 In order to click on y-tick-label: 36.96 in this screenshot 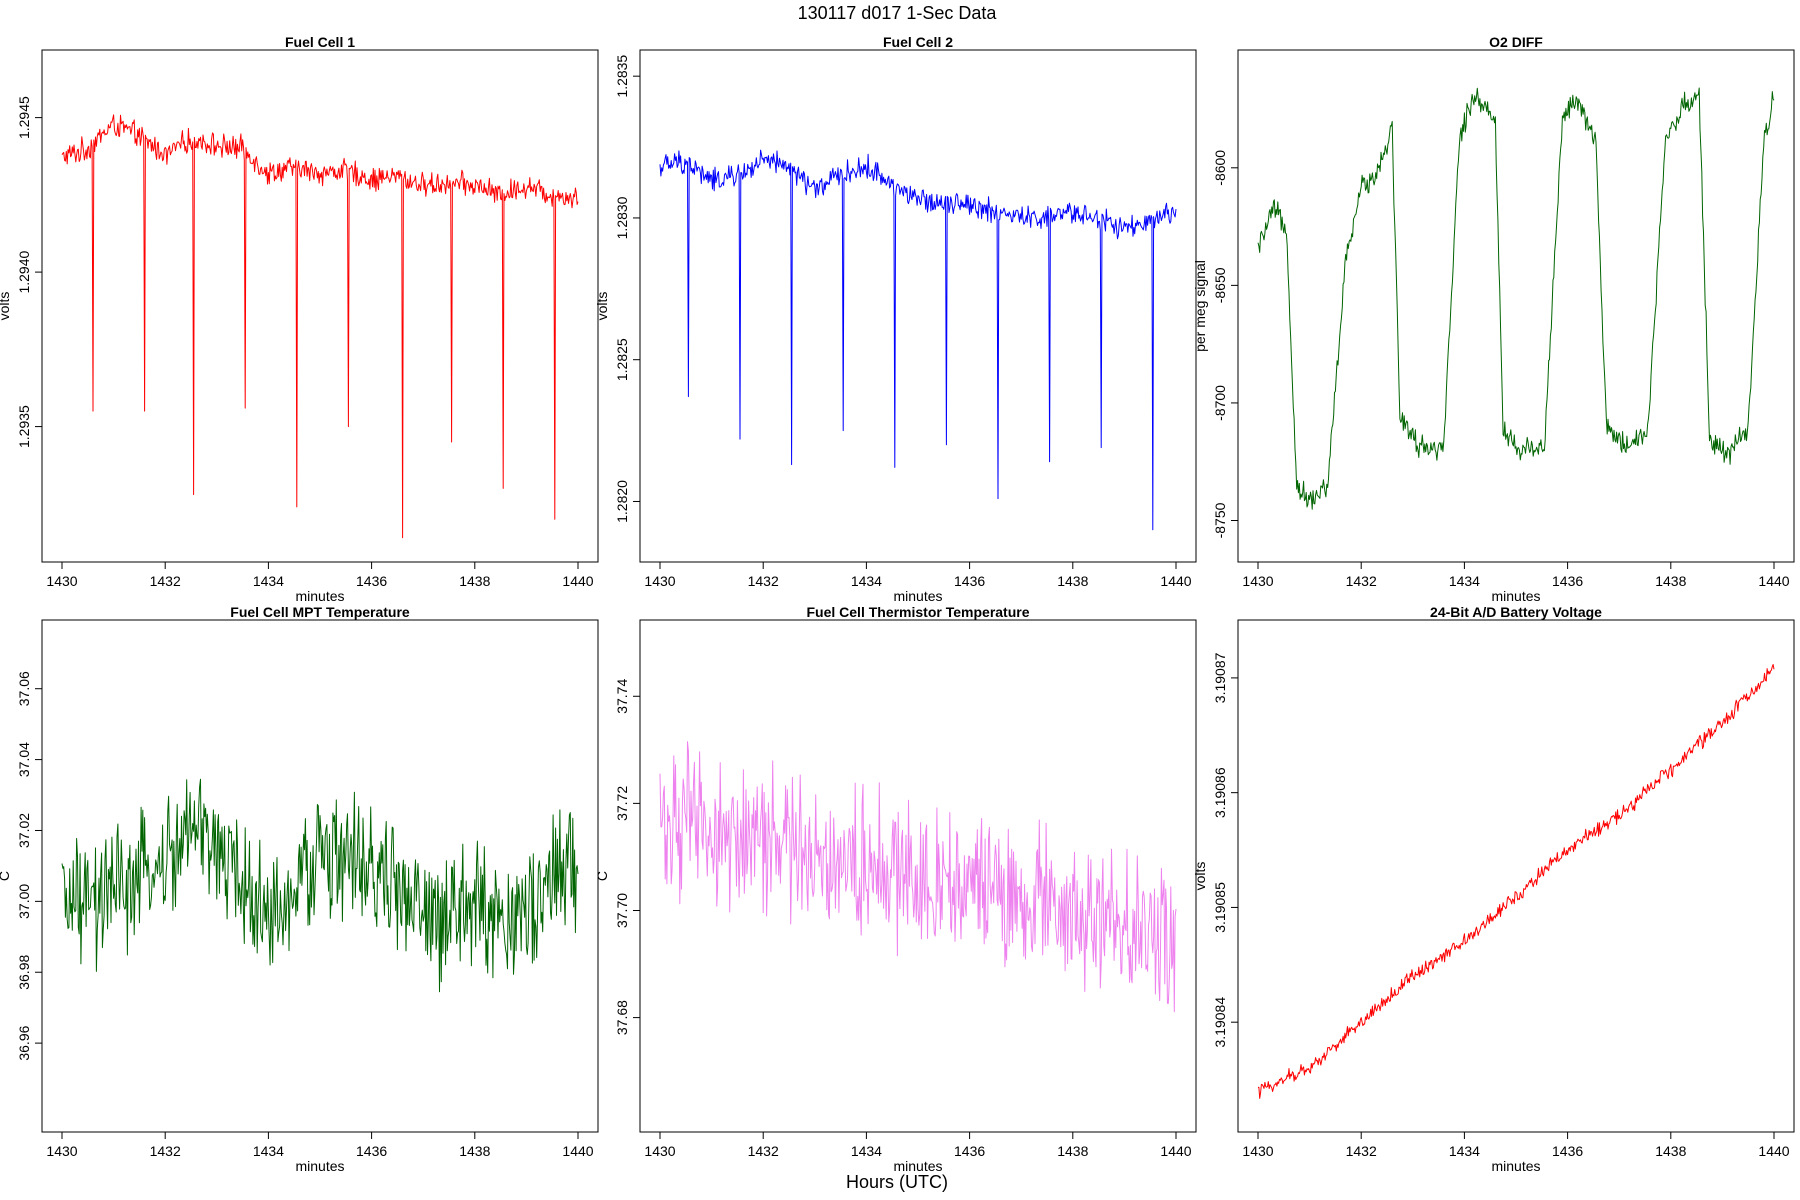, I will do `click(24, 1042)`.